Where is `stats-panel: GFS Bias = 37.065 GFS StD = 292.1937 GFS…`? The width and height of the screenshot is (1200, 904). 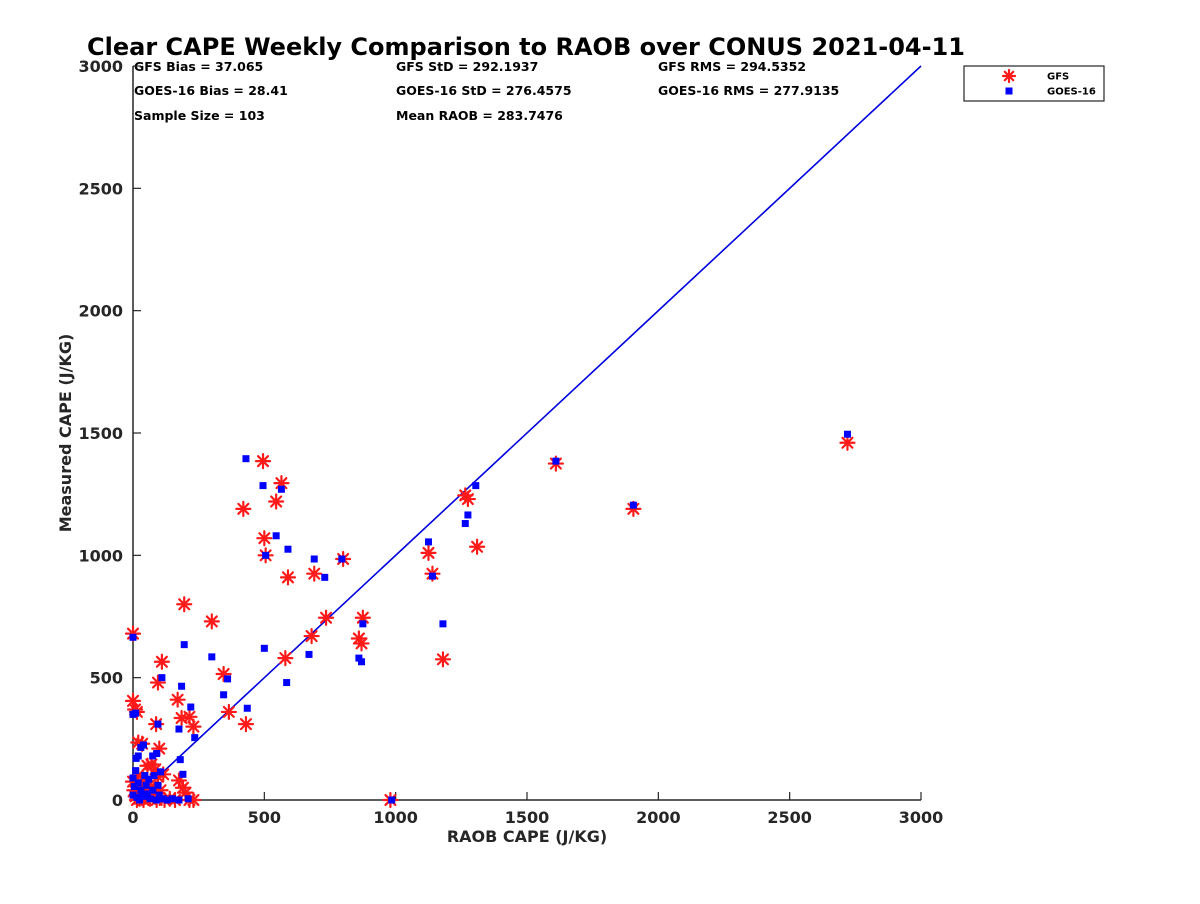
stats-panel: GFS Bias = 37.065 GFS StD = 292.1937 GFS… is located at coordinates (486, 91).